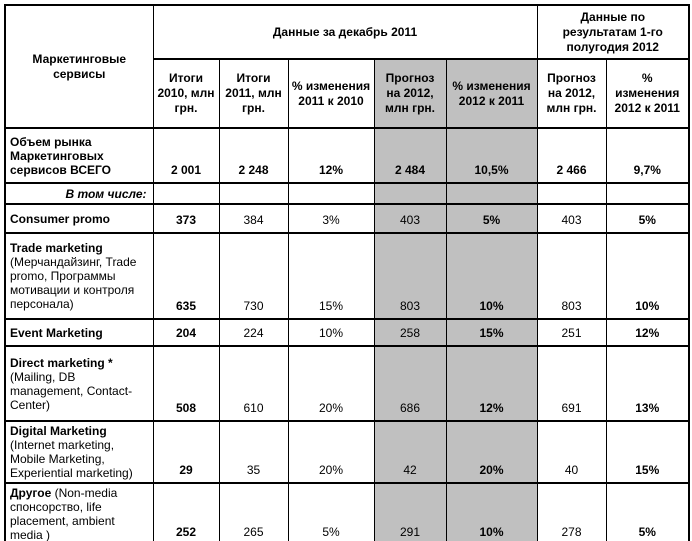 The image size is (692, 541). I want to click on row-label-name: Direct marketing *, so click(61, 362).